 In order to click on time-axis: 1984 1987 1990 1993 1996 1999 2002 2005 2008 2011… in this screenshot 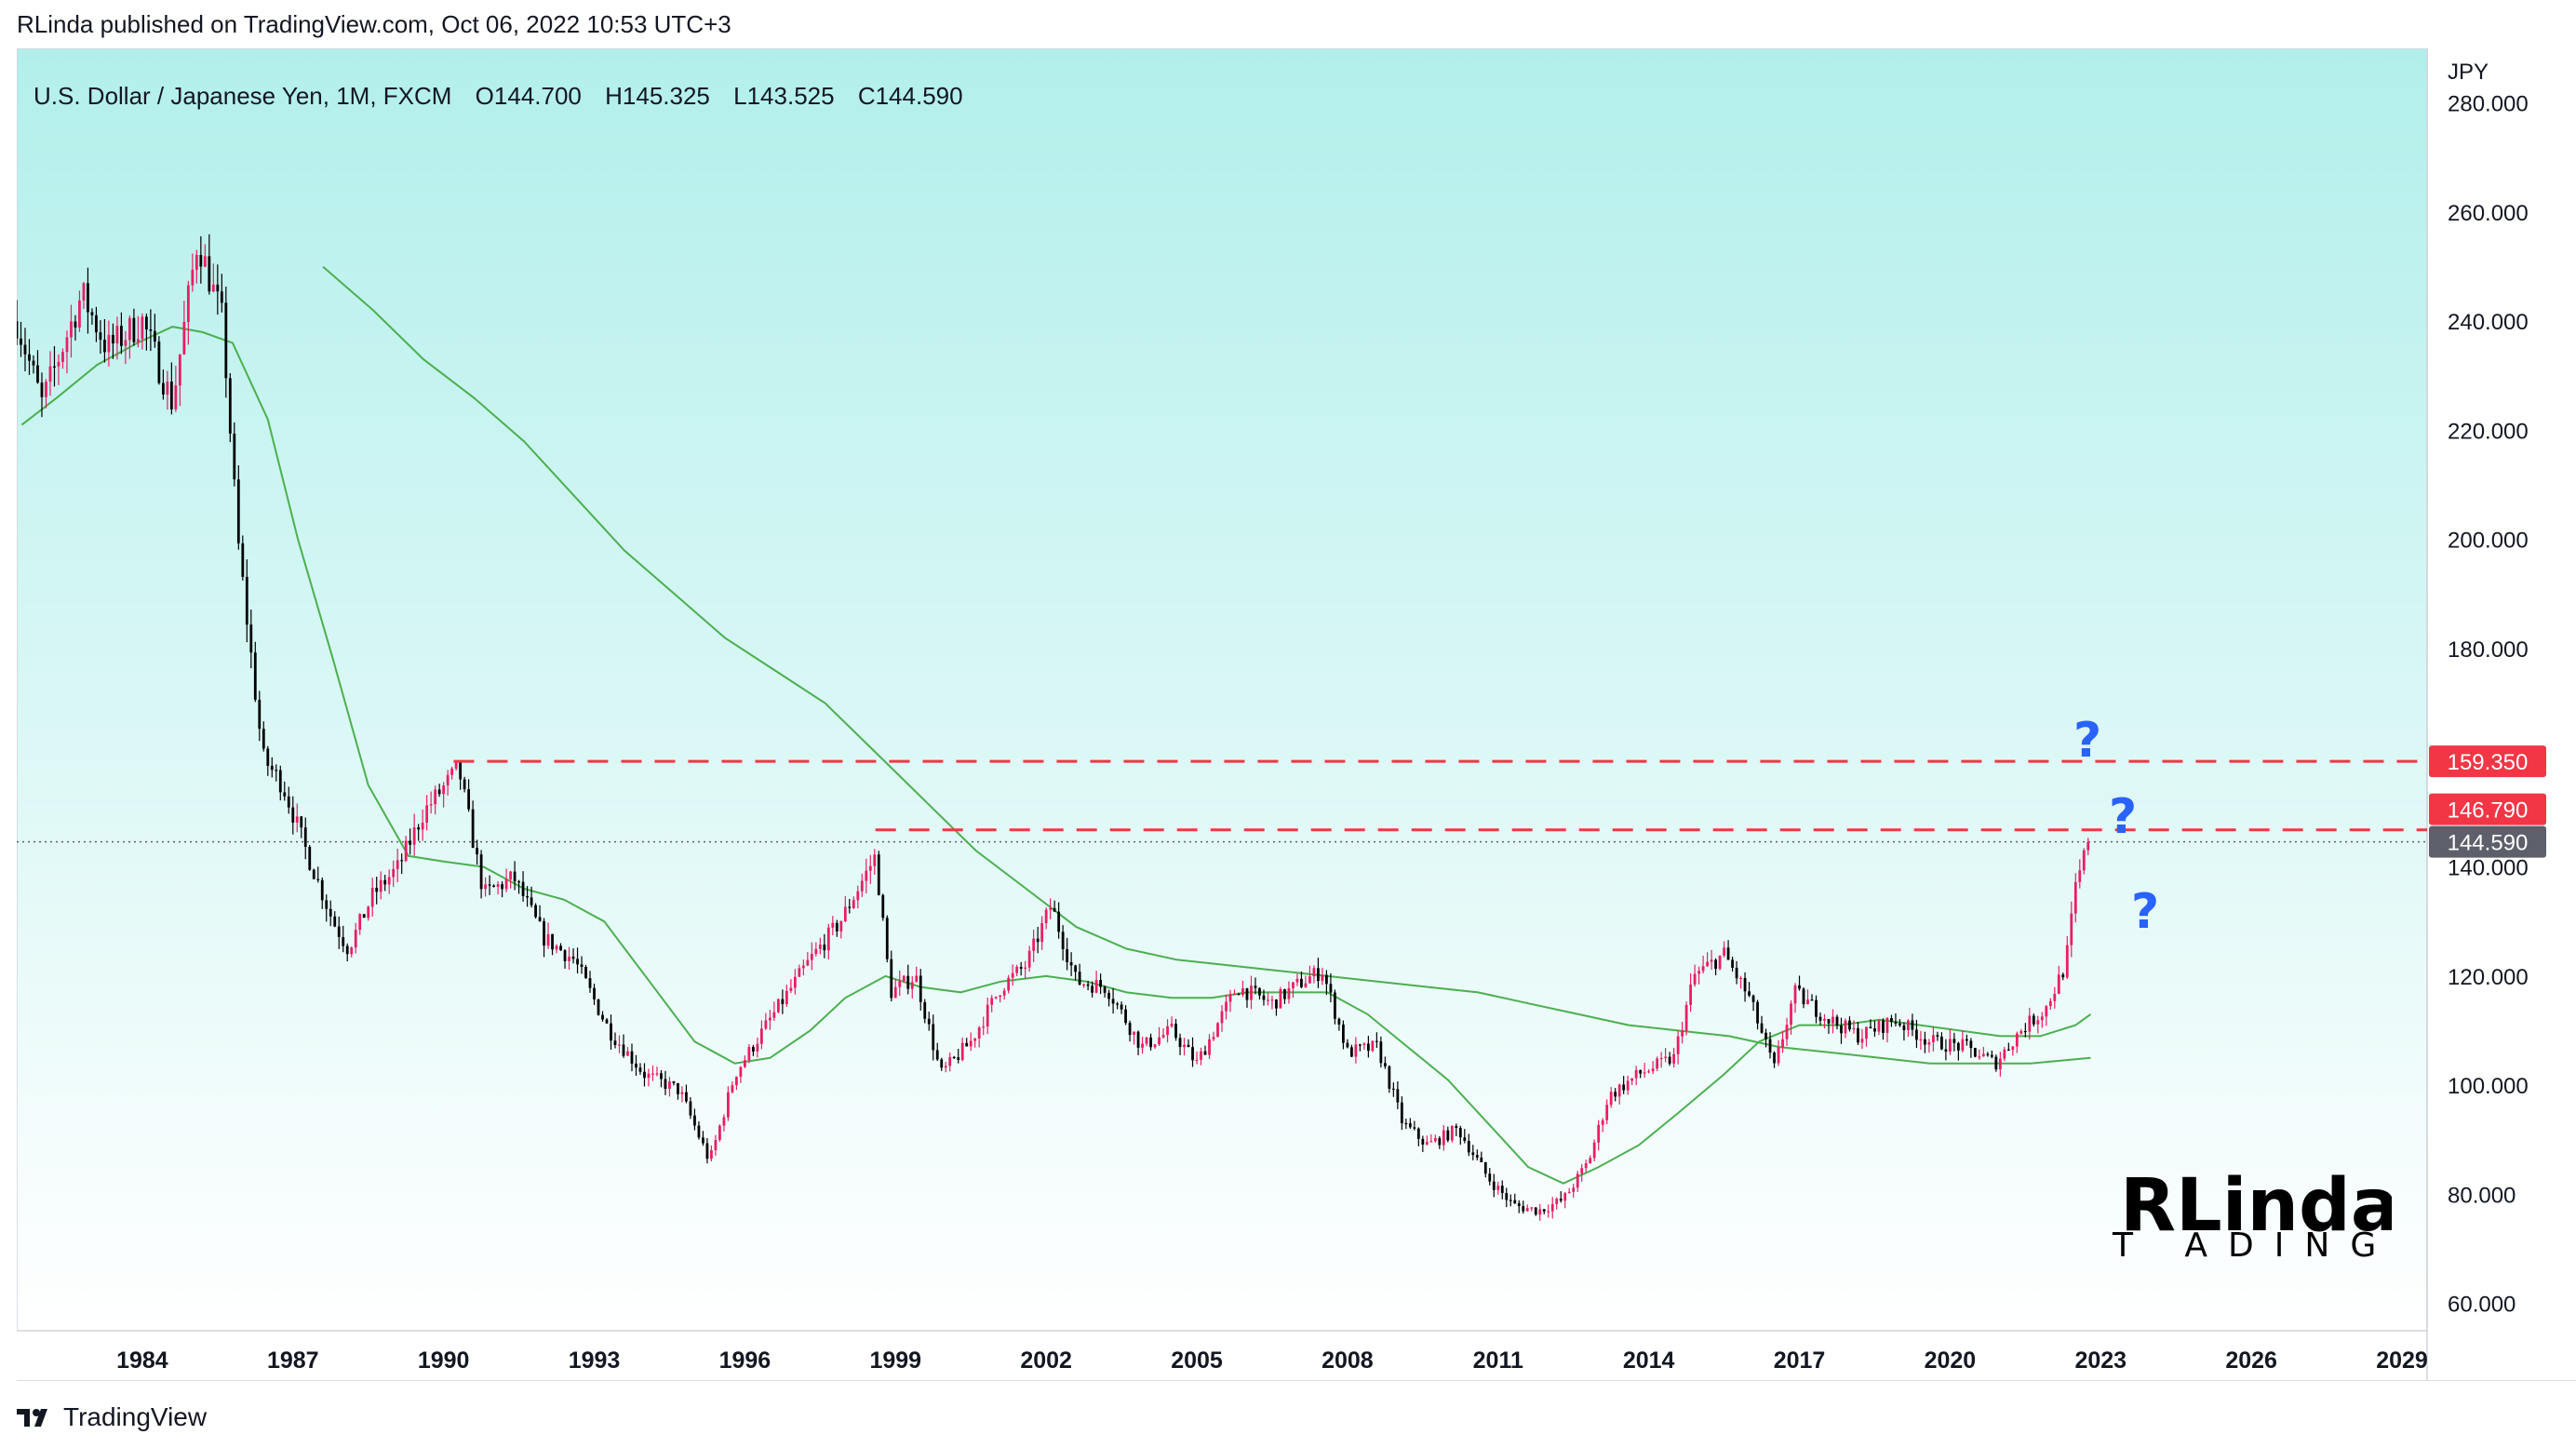, I will do `click(1272, 1360)`.